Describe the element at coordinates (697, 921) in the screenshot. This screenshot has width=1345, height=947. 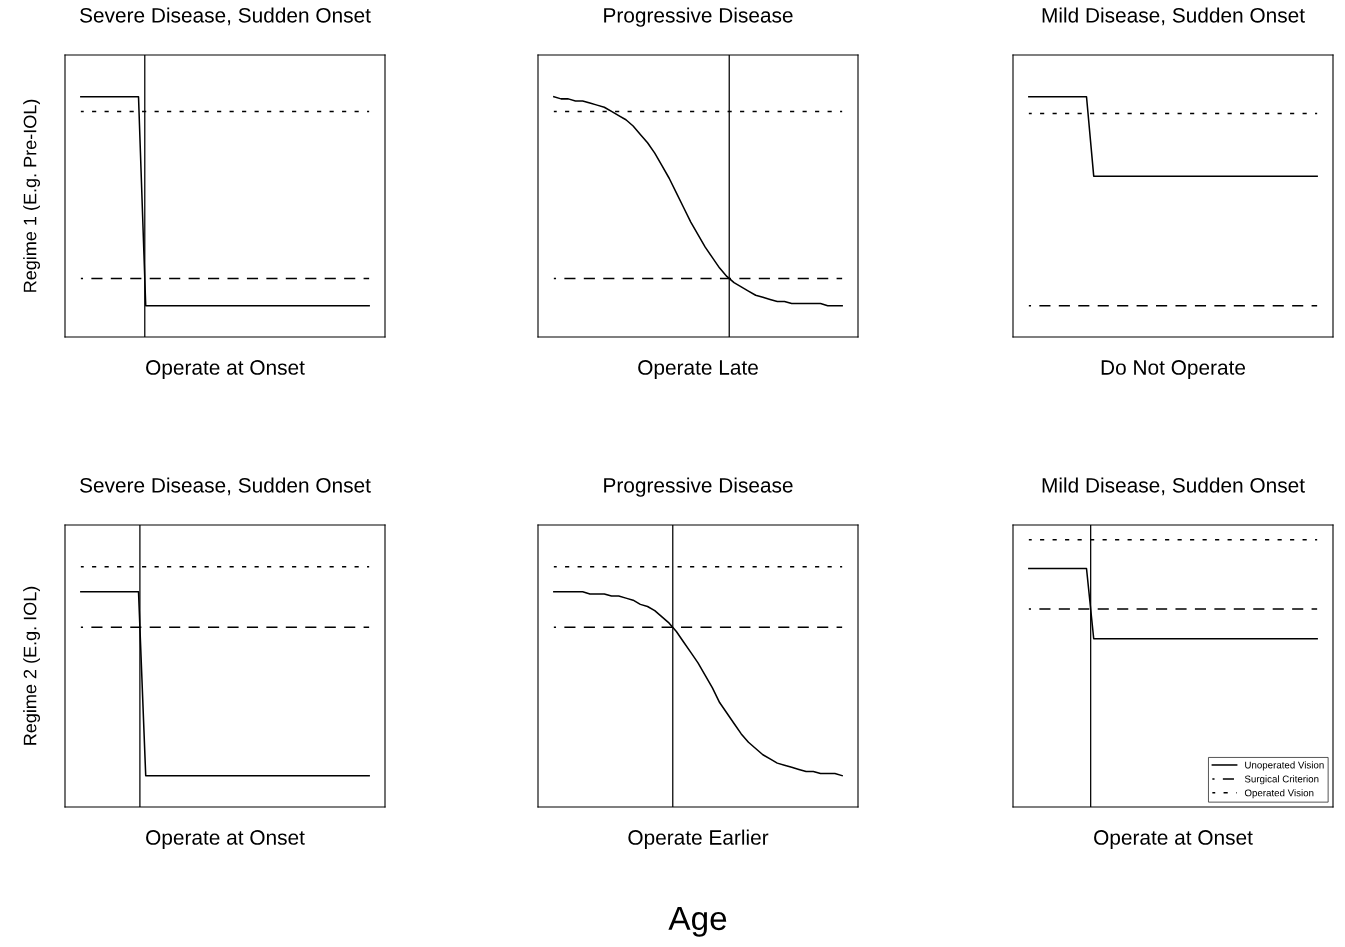
I see `text: Age` at that location.